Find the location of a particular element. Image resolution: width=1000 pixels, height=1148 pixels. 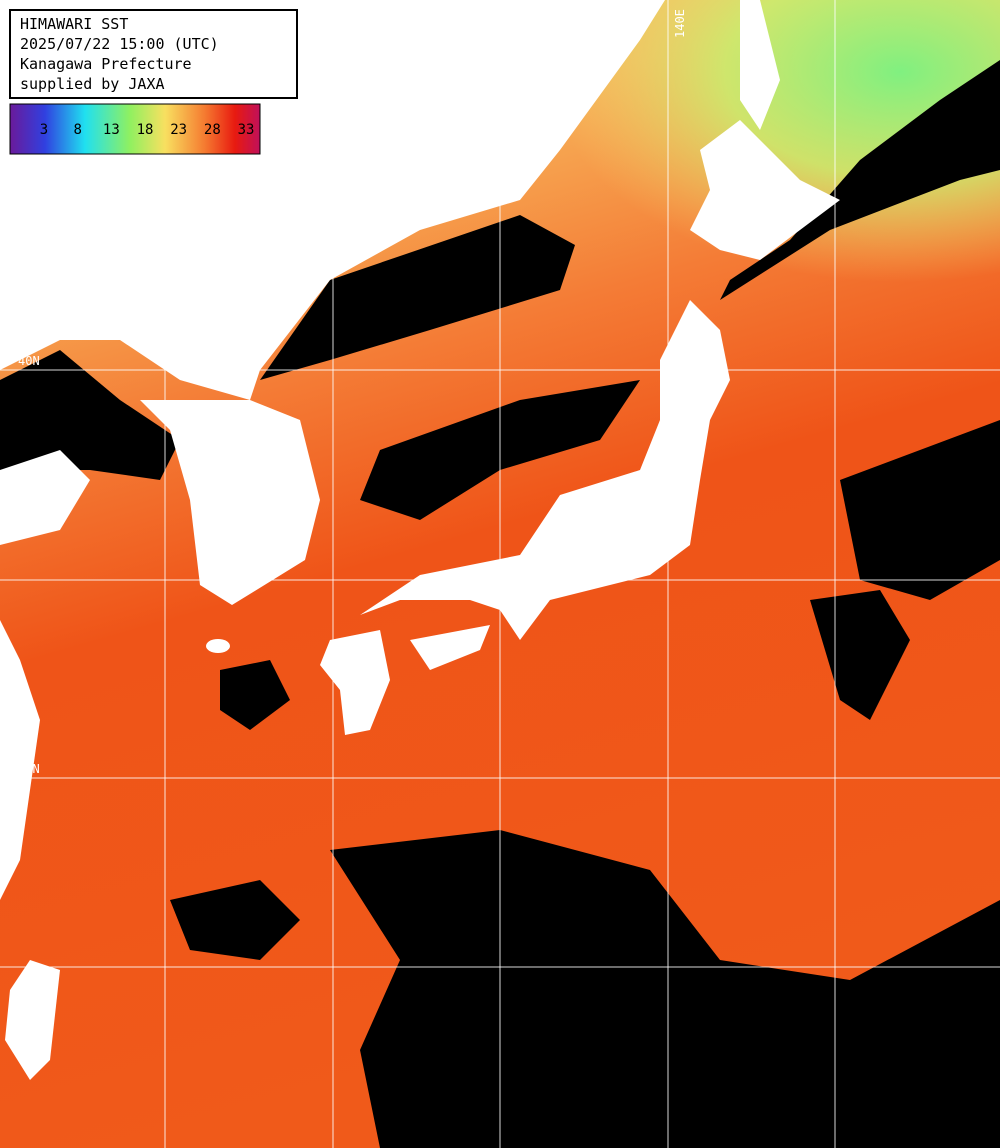

lat-label: 30N is located at coordinates (29, 769).